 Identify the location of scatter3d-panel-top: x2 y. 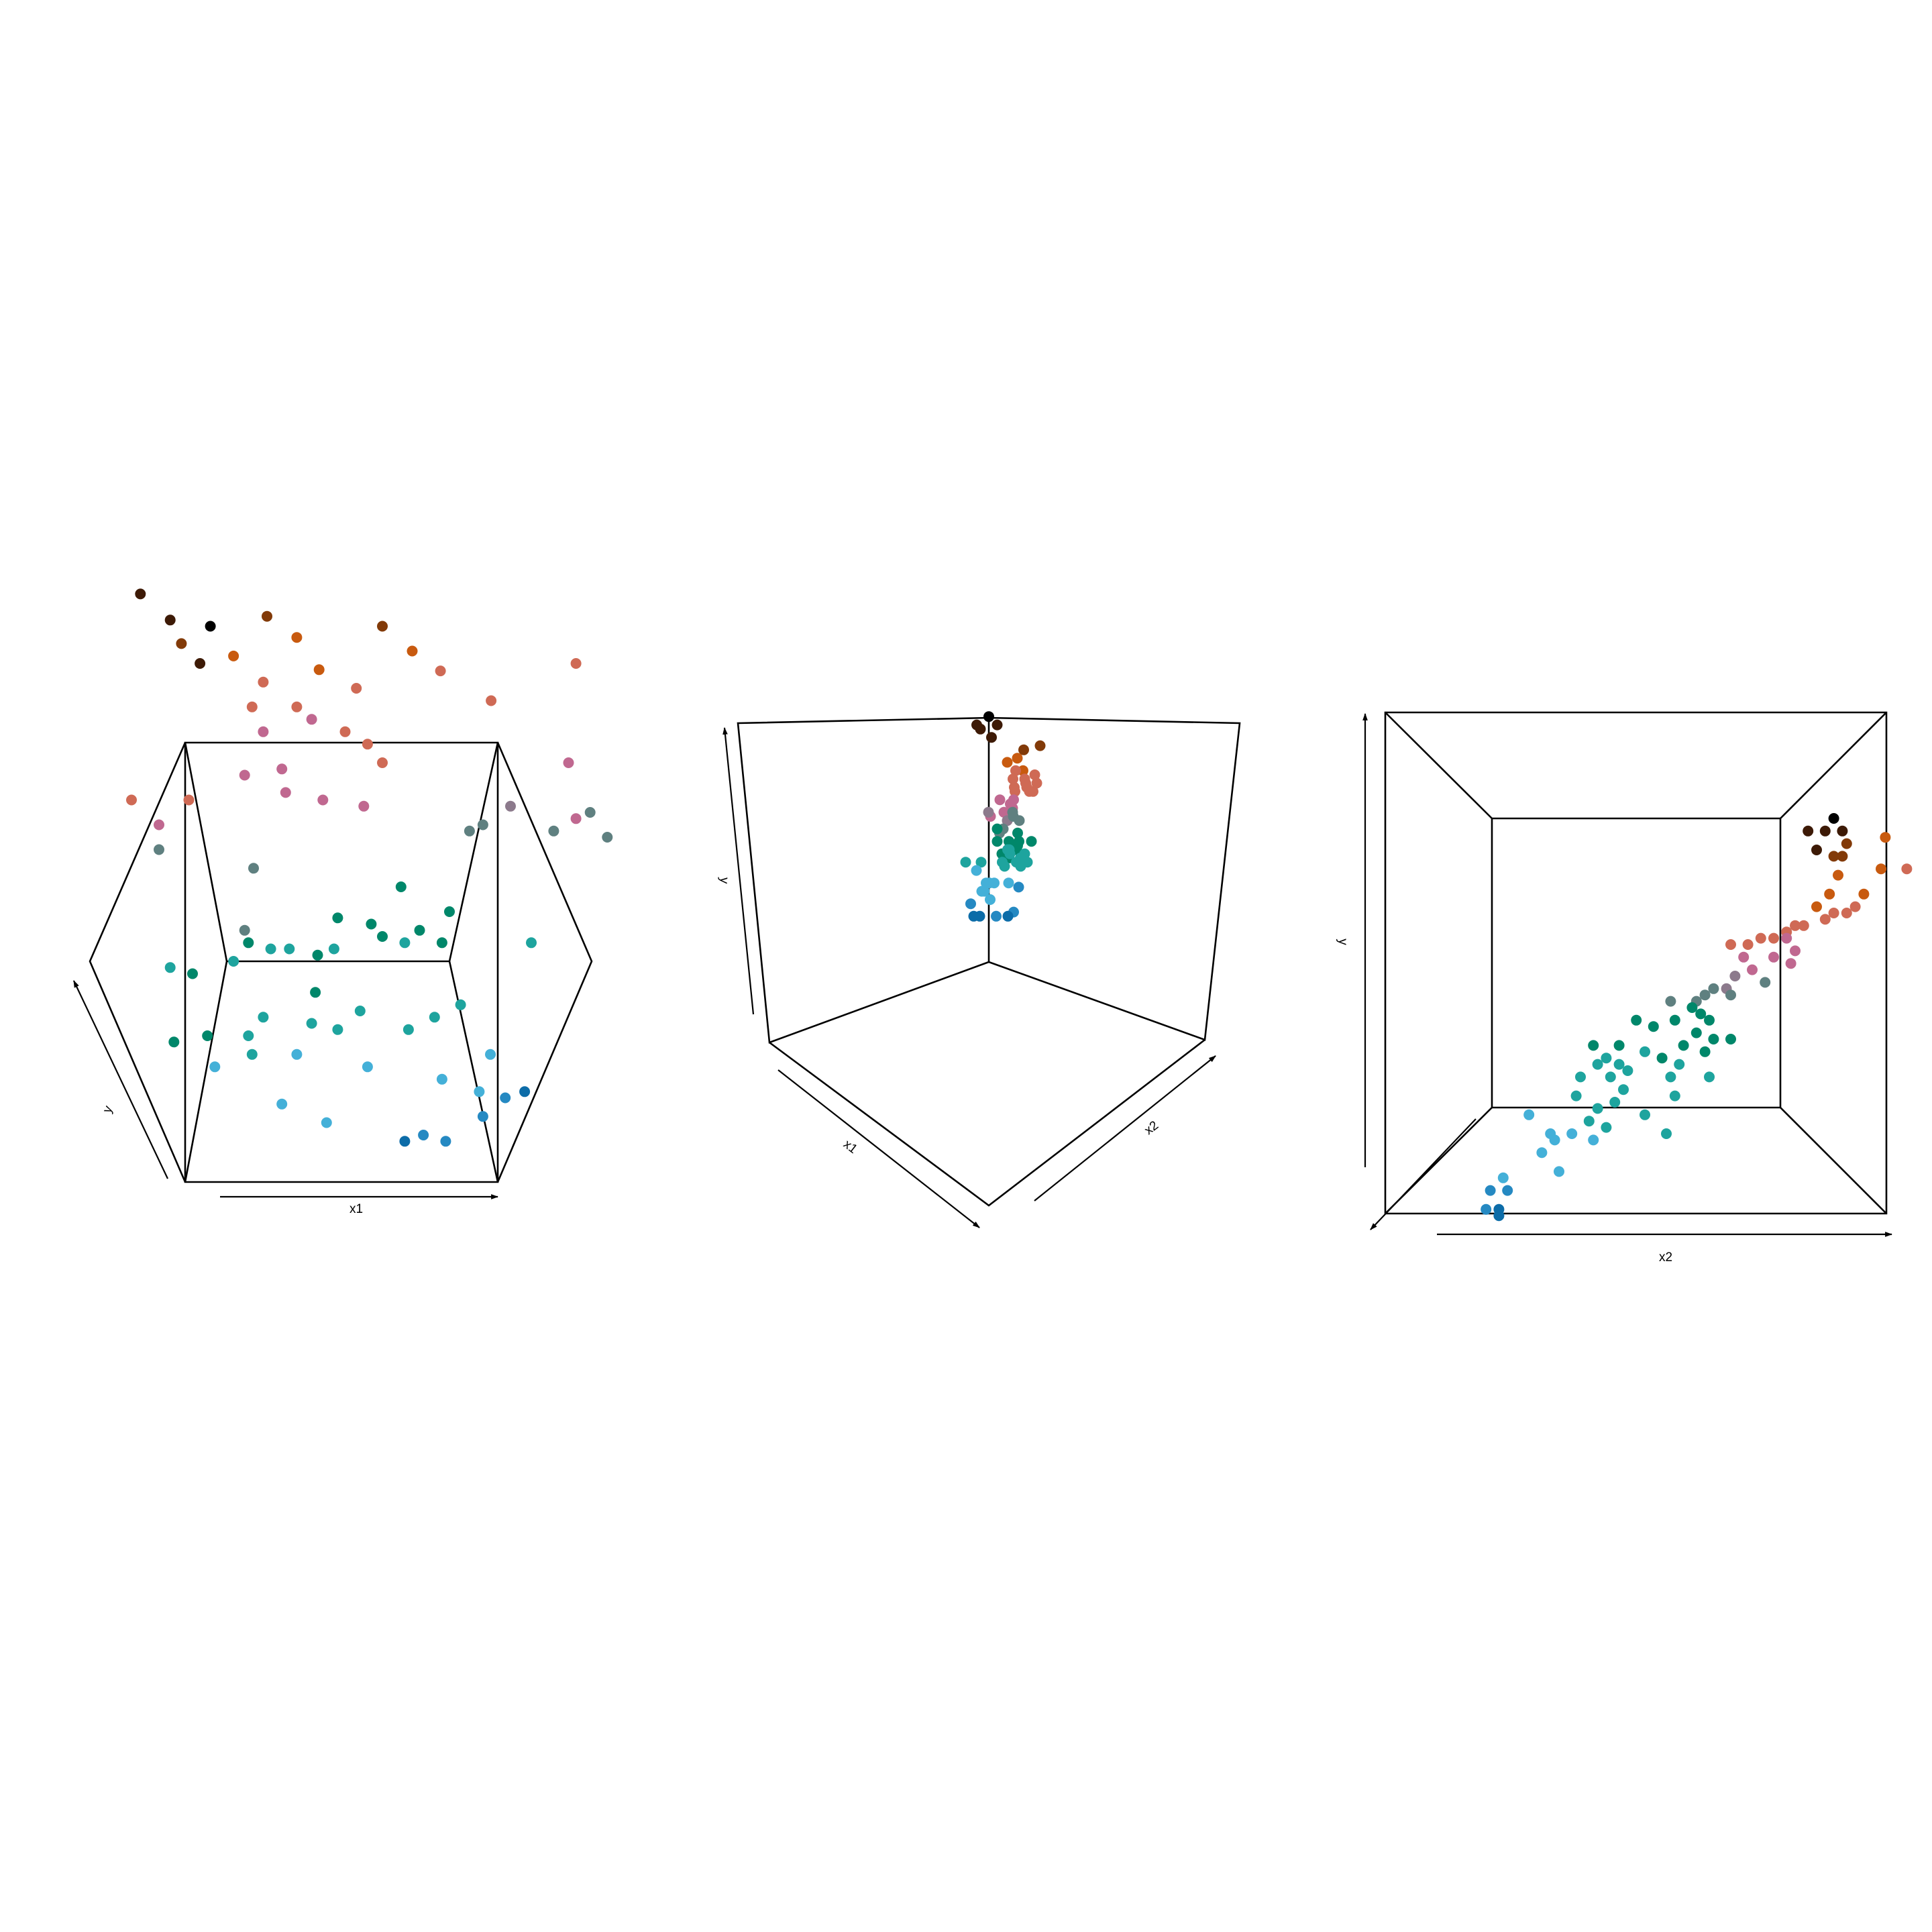
(1624, 988).